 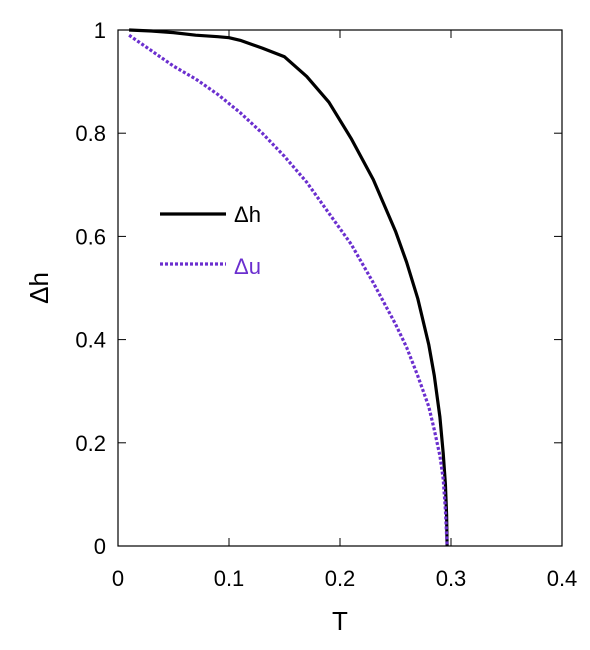 I want to click on y-tick-label: 0.2, so click(x=90, y=443).